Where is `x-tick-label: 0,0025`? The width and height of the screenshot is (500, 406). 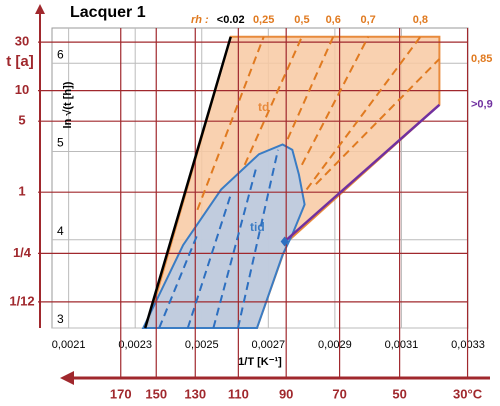 x-tick-label: 0,0025 is located at coordinates (202, 345).